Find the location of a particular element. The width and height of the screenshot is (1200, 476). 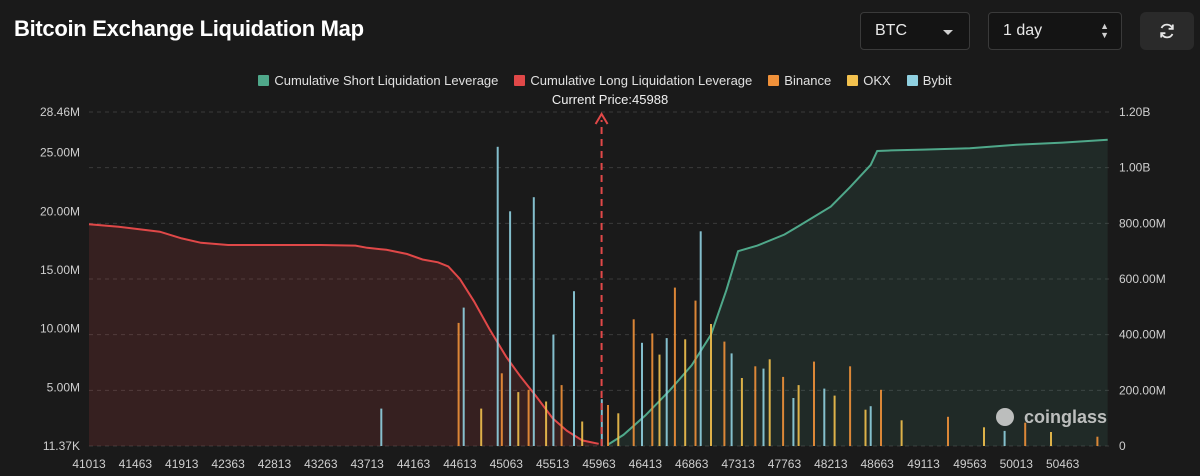

legend-item-okx: OKX is located at coordinates (869, 80).